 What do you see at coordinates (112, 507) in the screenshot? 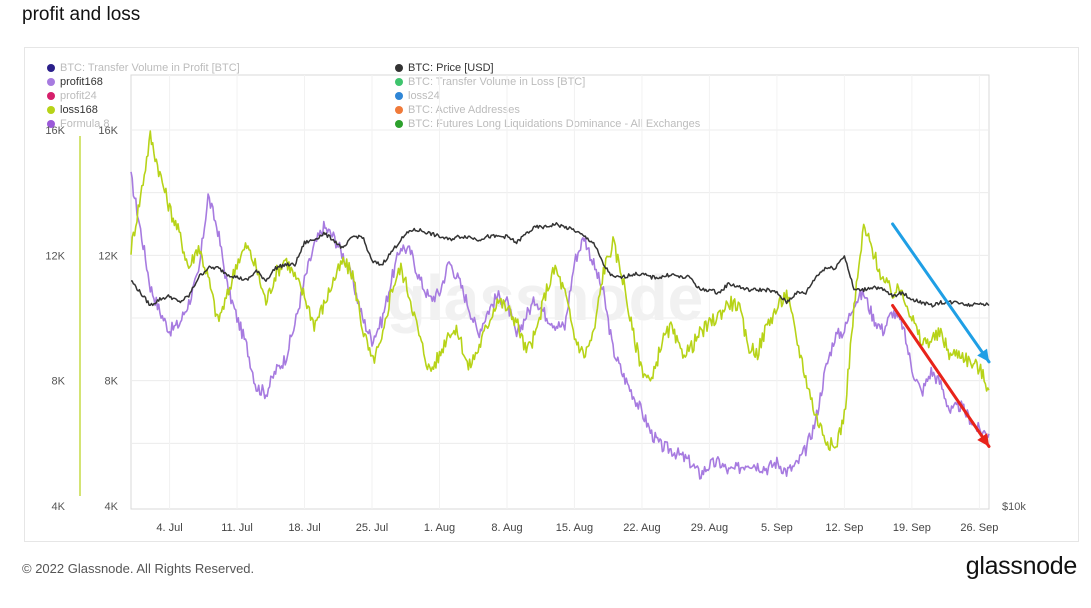
I see `y-tick-label-inner: 4K` at bounding box center [112, 507].